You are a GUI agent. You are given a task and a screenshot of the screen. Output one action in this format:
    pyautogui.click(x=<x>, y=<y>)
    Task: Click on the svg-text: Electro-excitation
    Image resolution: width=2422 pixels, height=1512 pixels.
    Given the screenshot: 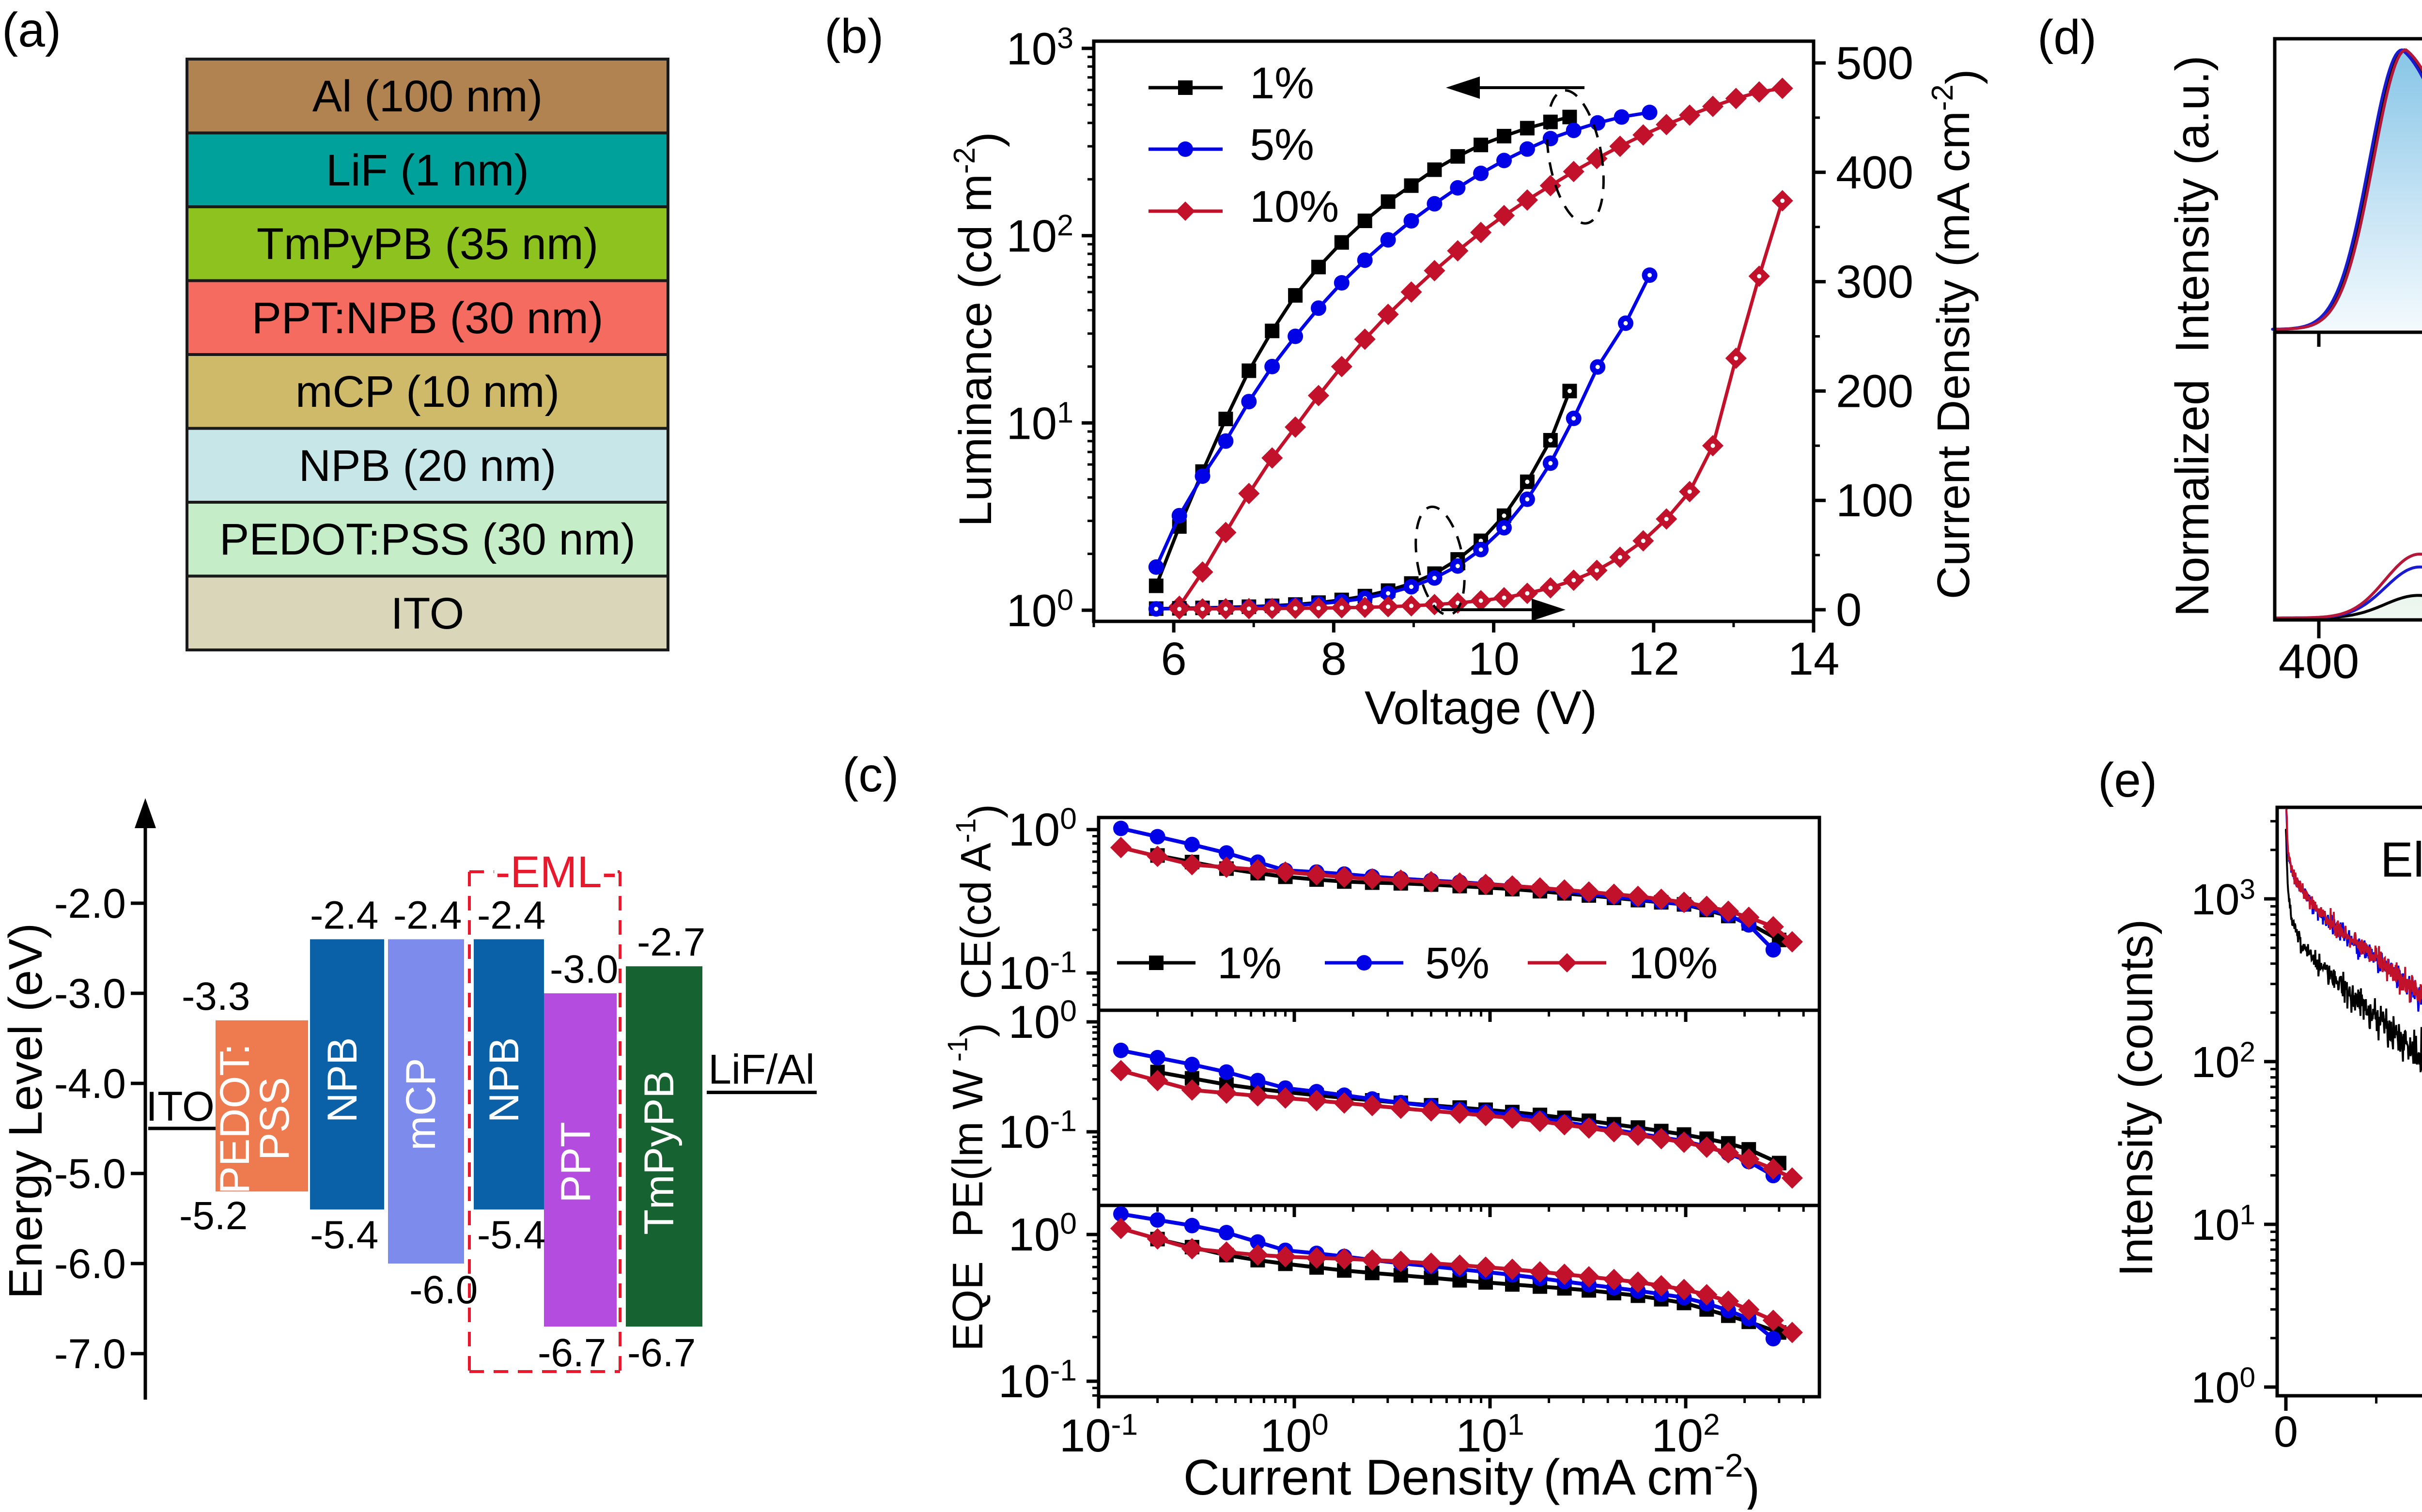 What is the action you would take?
    pyautogui.click(x=2401, y=860)
    